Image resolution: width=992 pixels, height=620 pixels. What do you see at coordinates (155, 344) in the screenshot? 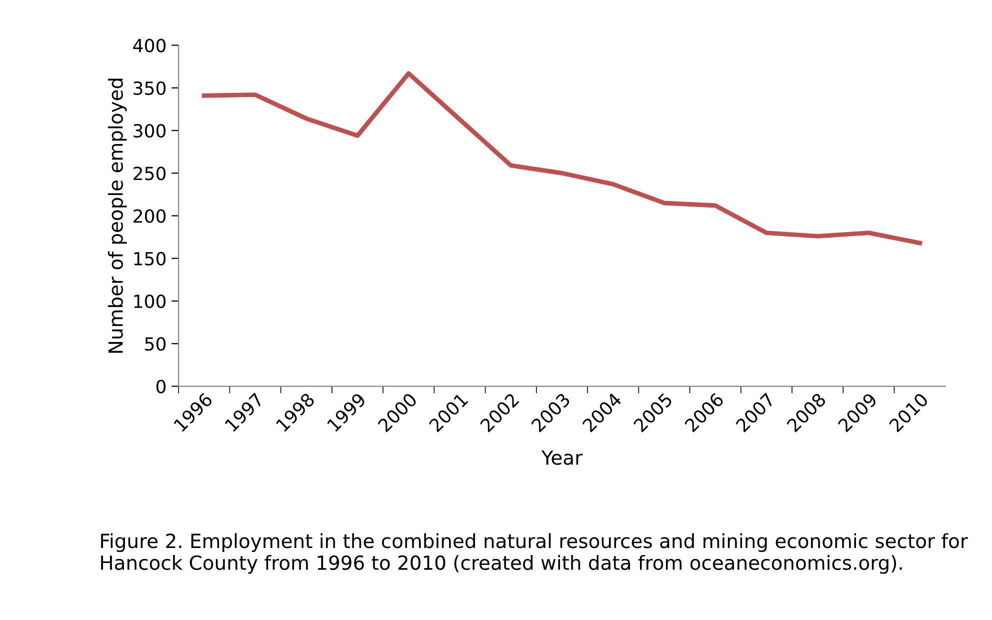
I see `y-tick-label: 50` at bounding box center [155, 344].